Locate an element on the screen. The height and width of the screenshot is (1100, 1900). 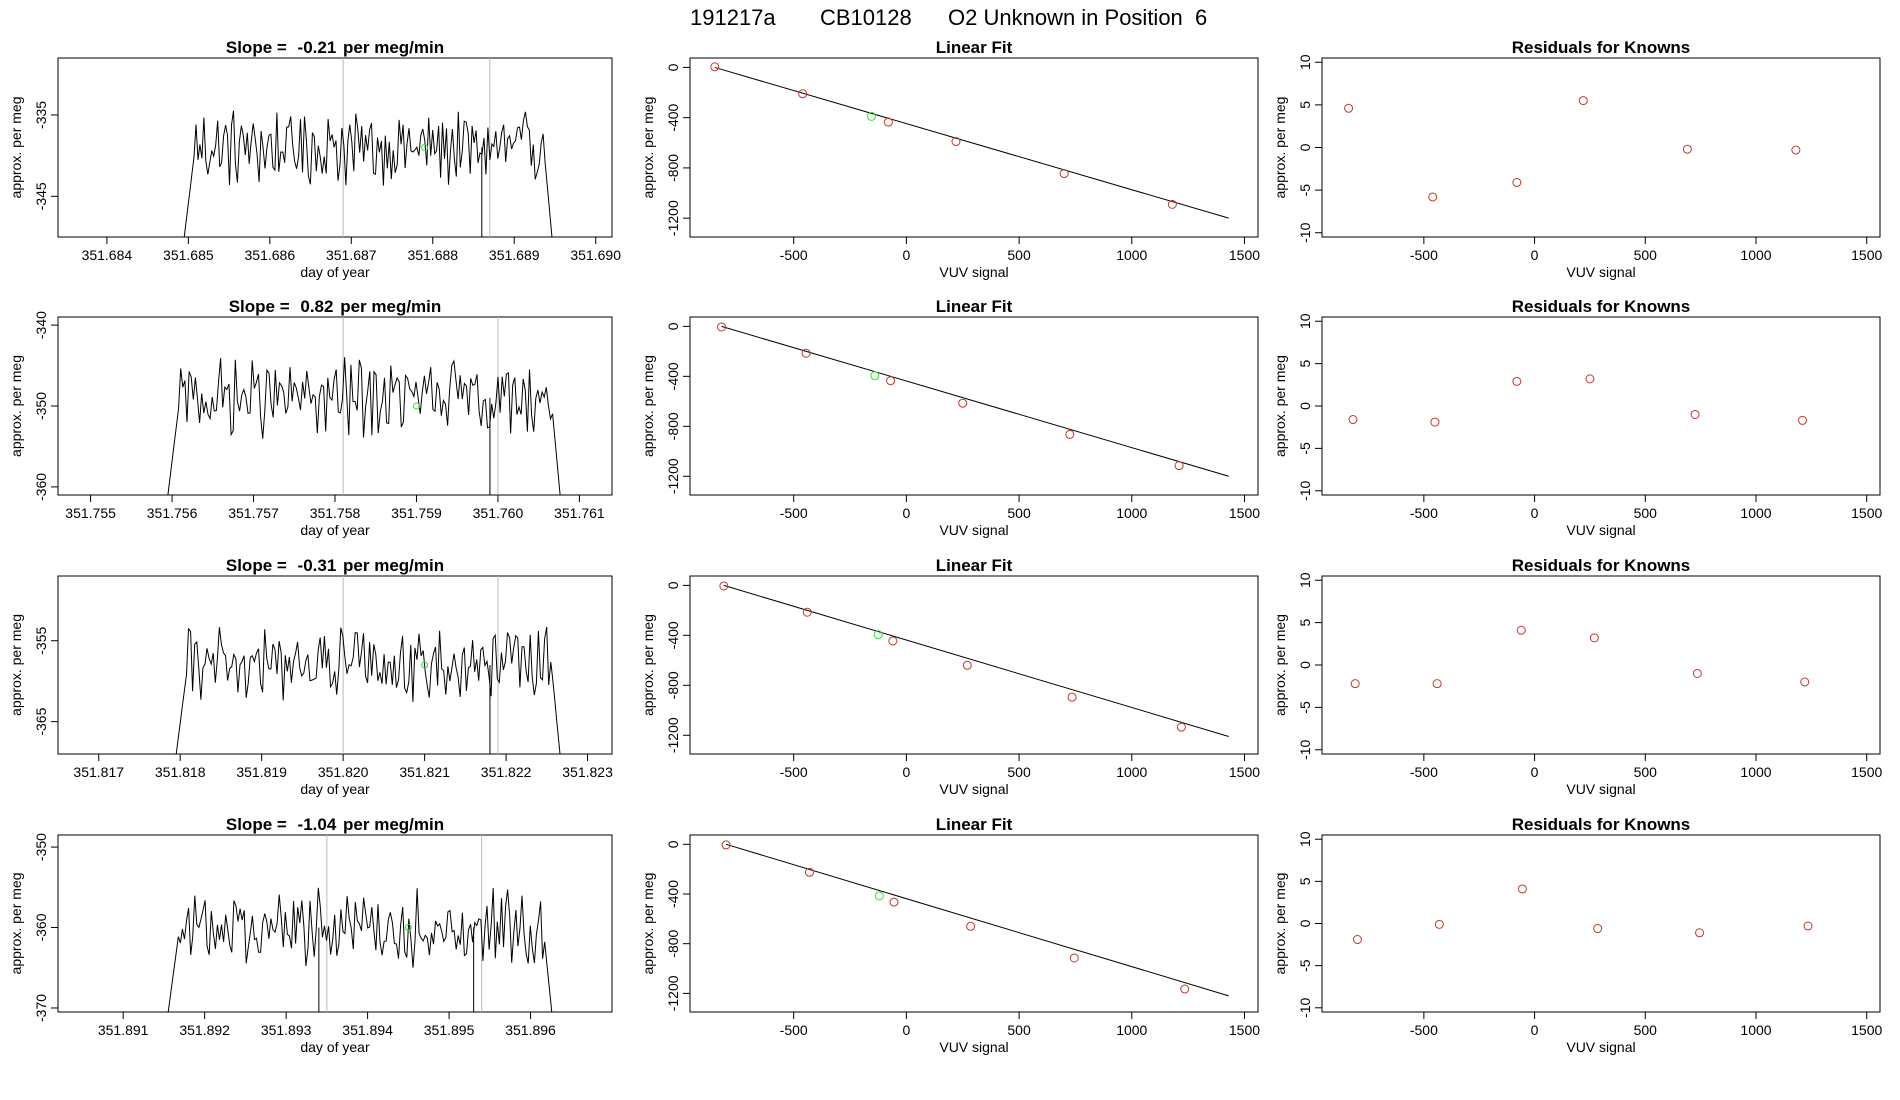
panel-title: Slope = 0.82 per meg/min is located at coordinates (335, 306).